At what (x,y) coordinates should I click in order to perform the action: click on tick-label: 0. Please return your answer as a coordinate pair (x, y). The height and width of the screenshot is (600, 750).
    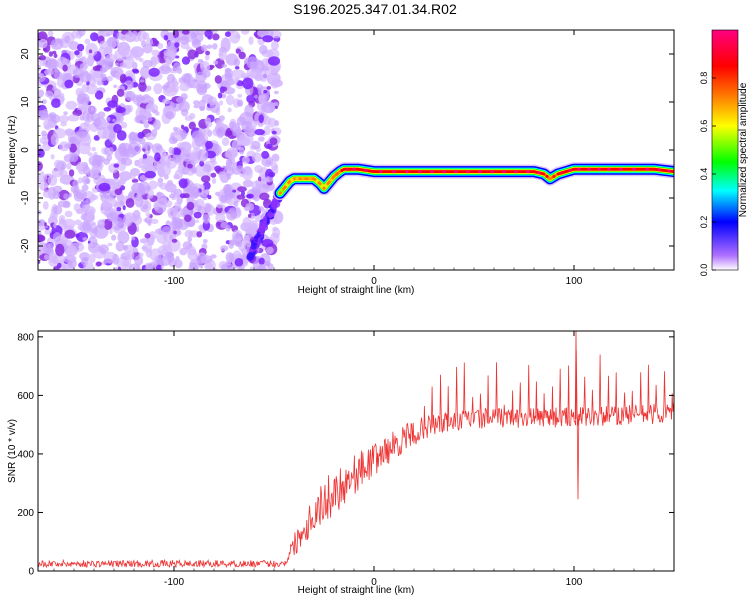
    Looking at the image, I should click on (31, 572).